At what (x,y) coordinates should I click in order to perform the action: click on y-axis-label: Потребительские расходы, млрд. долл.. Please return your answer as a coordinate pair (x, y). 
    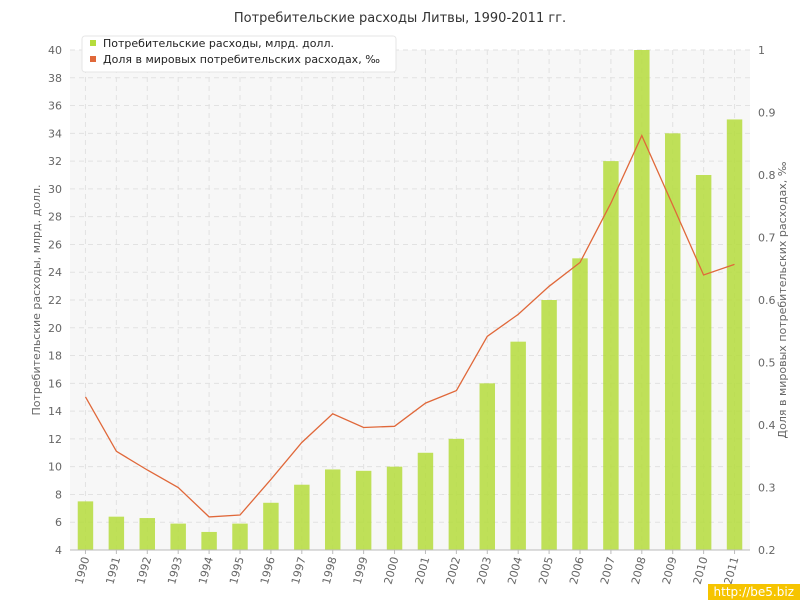
    Looking at the image, I should click on (36, 300).